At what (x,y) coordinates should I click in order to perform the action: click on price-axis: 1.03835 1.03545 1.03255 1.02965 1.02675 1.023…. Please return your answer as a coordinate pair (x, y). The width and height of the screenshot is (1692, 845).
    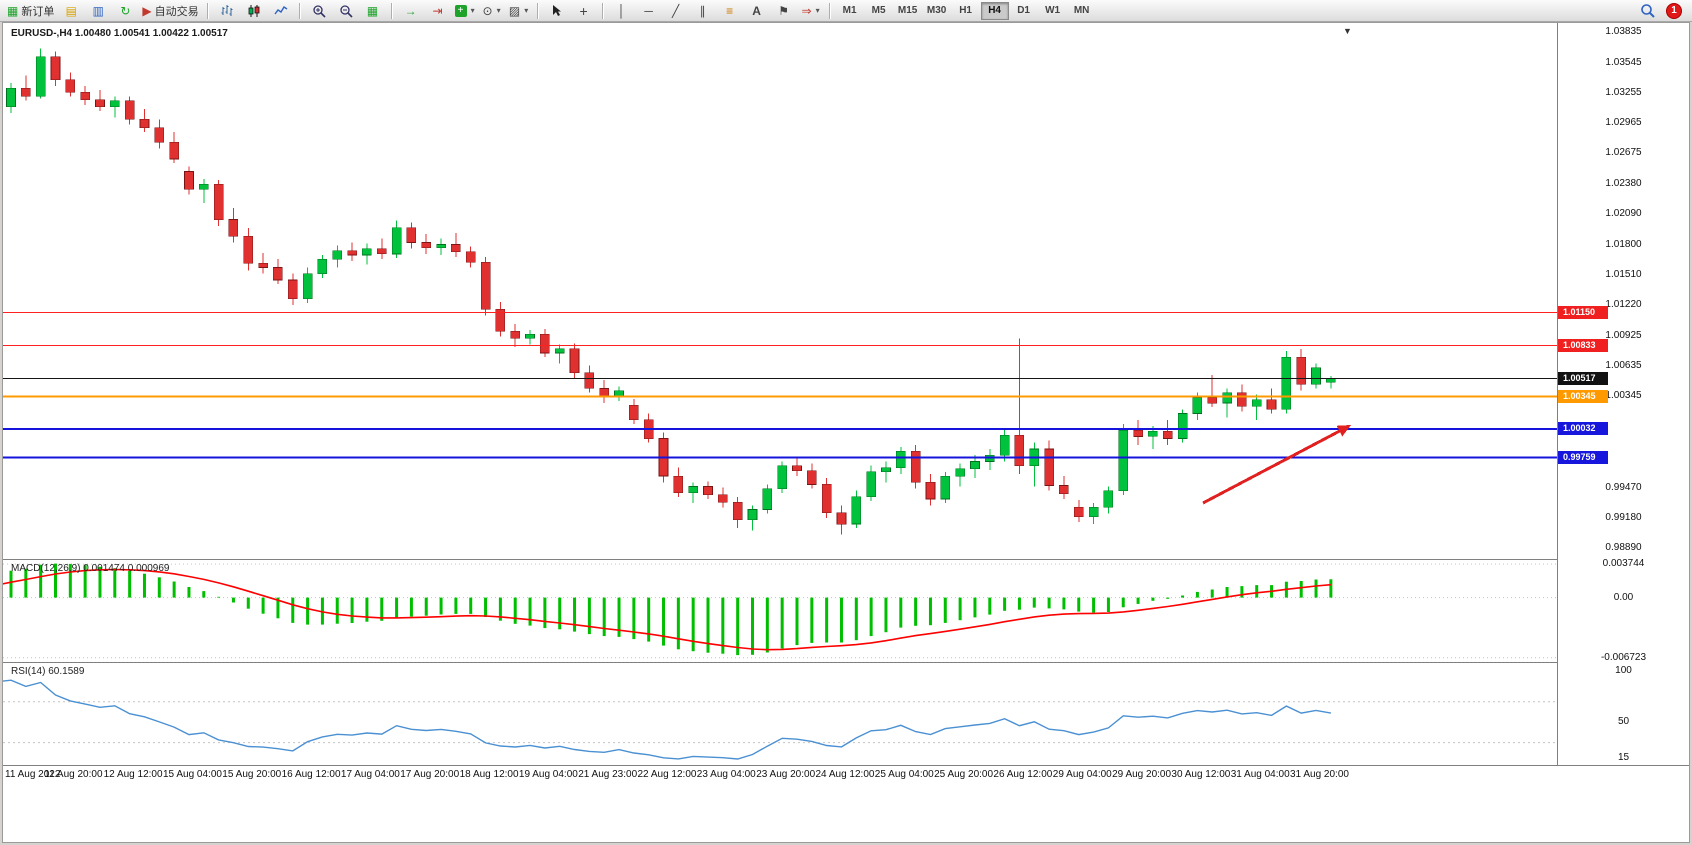
    Looking at the image, I should click on (1623, 432).